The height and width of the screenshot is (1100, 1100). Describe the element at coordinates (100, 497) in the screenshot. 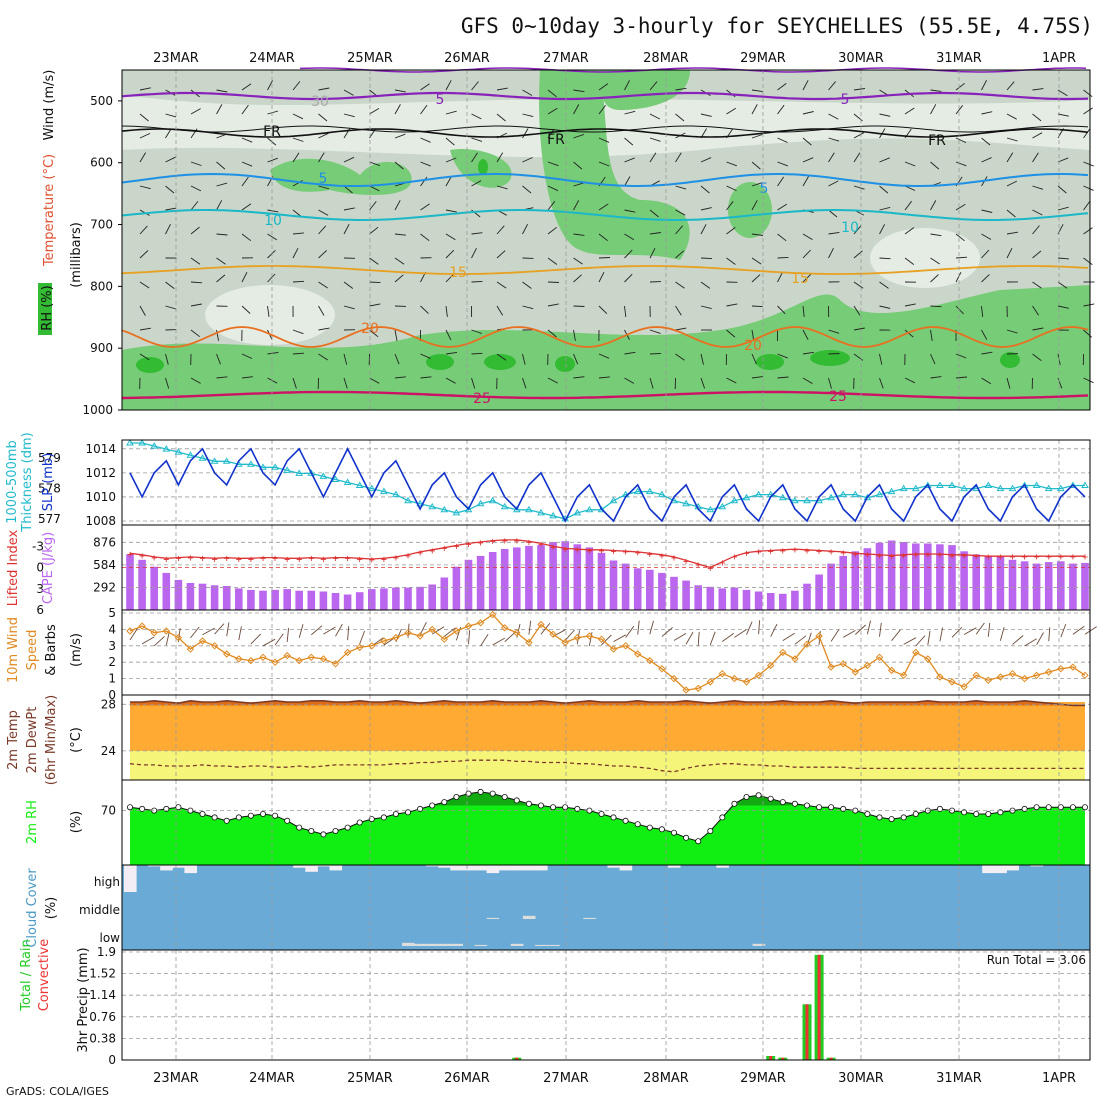

I see `slp-tick-label: 1010` at that location.